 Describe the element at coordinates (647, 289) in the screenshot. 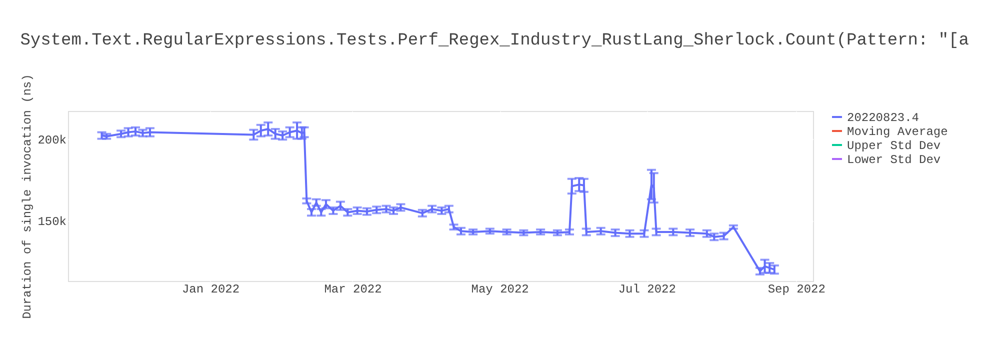

I see `x-tick-label: Jul 2022` at that location.